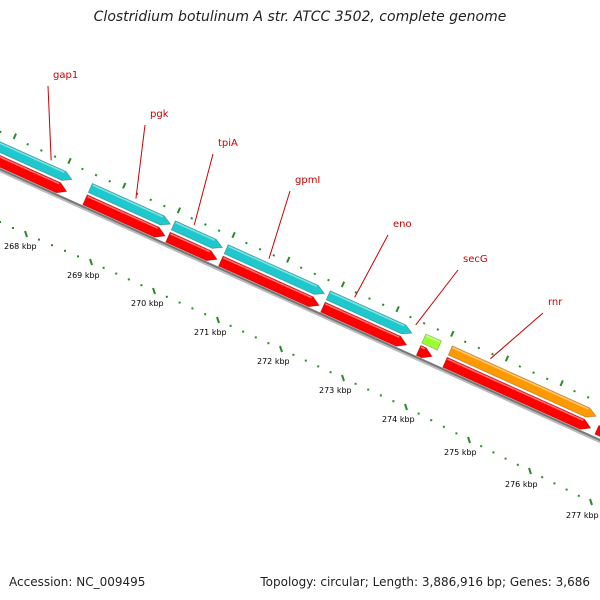 The image size is (600, 600). I want to click on cds-bar-eno-highlight, so click(362, 320).